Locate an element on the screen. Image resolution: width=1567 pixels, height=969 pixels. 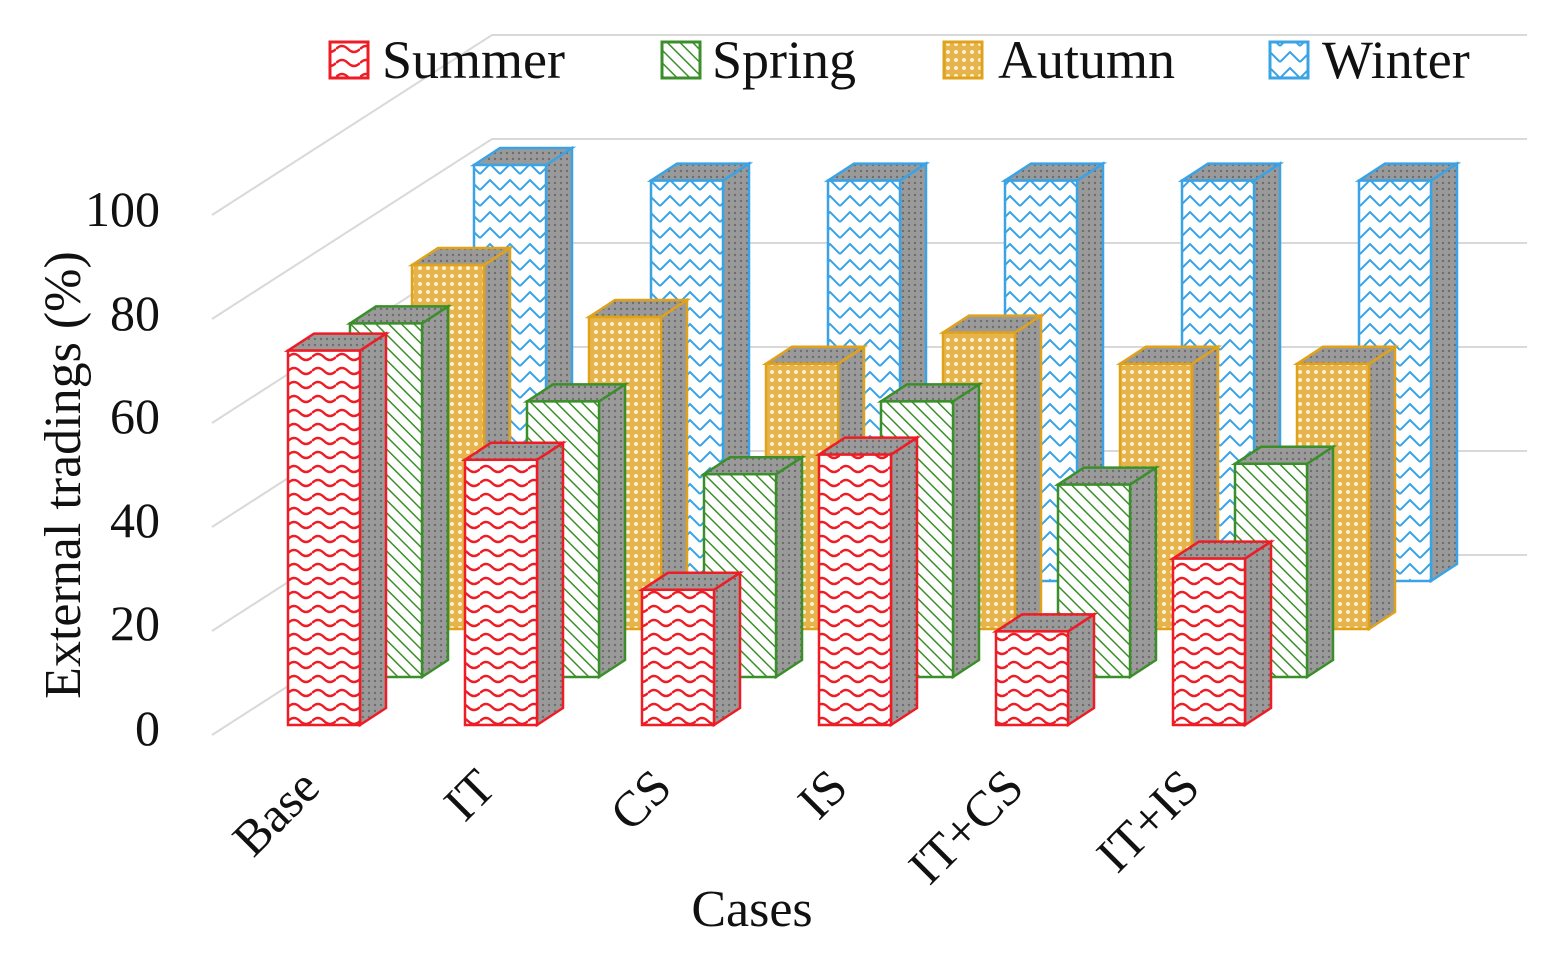
bar-summer-it-plus-cs is located at coordinates (1045, 670).